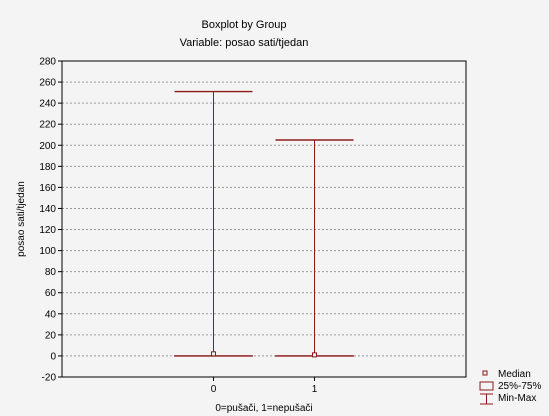 This screenshot has height=416, width=549. What do you see at coordinates (485, 373) in the screenshot?
I see `legend-median-marker` at bounding box center [485, 373].